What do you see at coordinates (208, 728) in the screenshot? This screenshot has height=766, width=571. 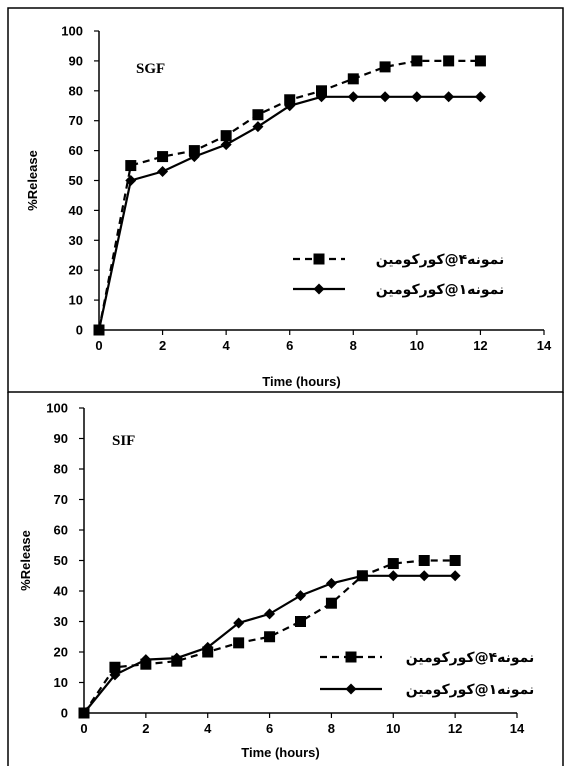 I see `sif-x-tick-label: 4` at bounding box center [208, 728].